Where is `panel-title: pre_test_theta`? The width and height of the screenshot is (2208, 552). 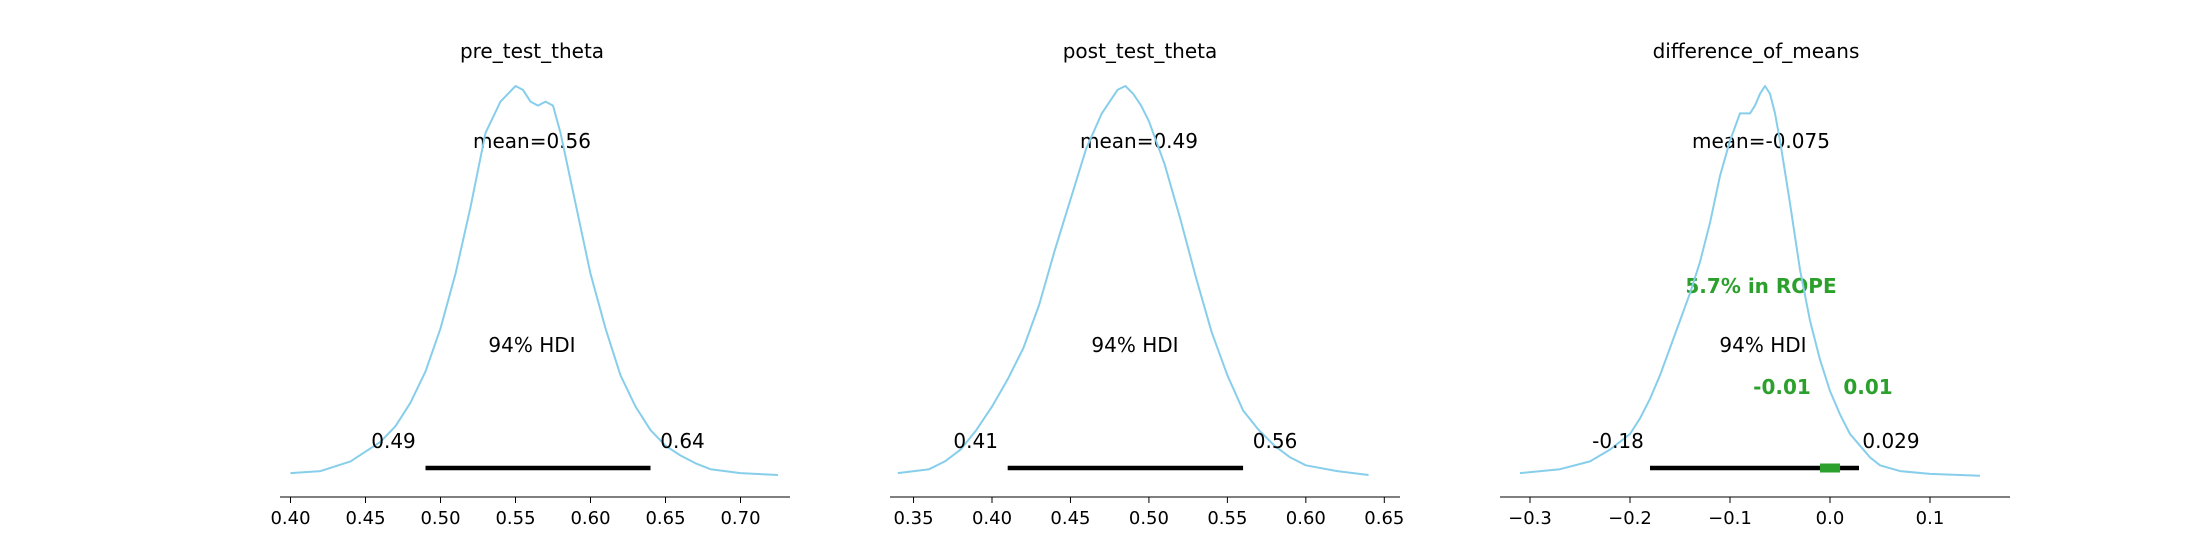
panel-title: pre_test_theta is located at coordinates (532, 51).